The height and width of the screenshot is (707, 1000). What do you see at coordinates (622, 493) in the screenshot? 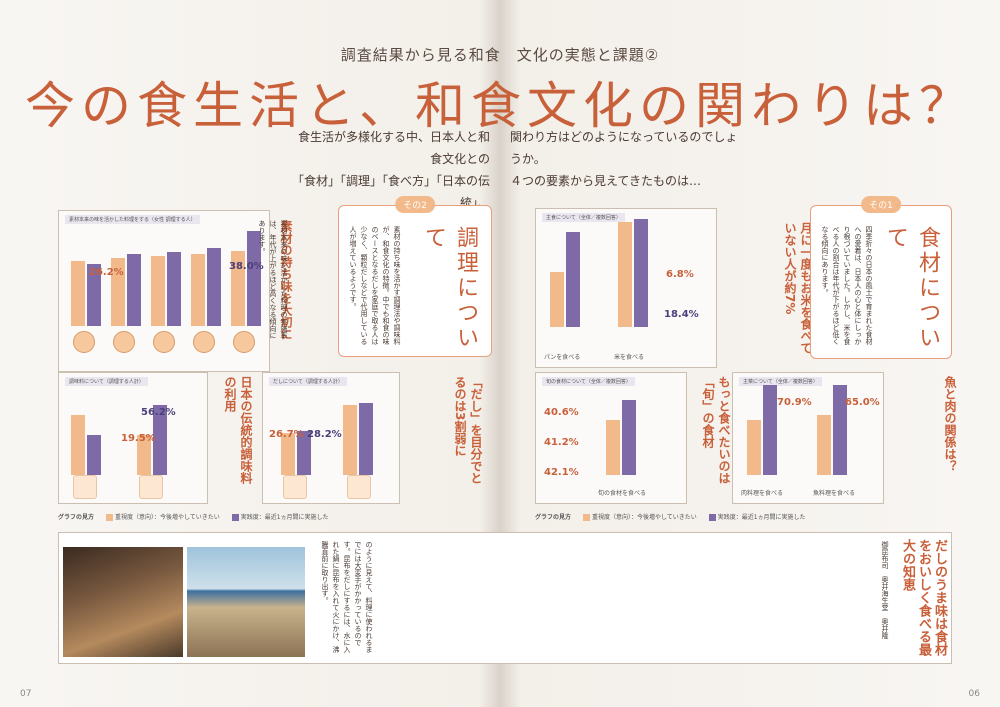
I see `chart-x-label: 旬の食材を食べる` at bounding box center [622, 493].